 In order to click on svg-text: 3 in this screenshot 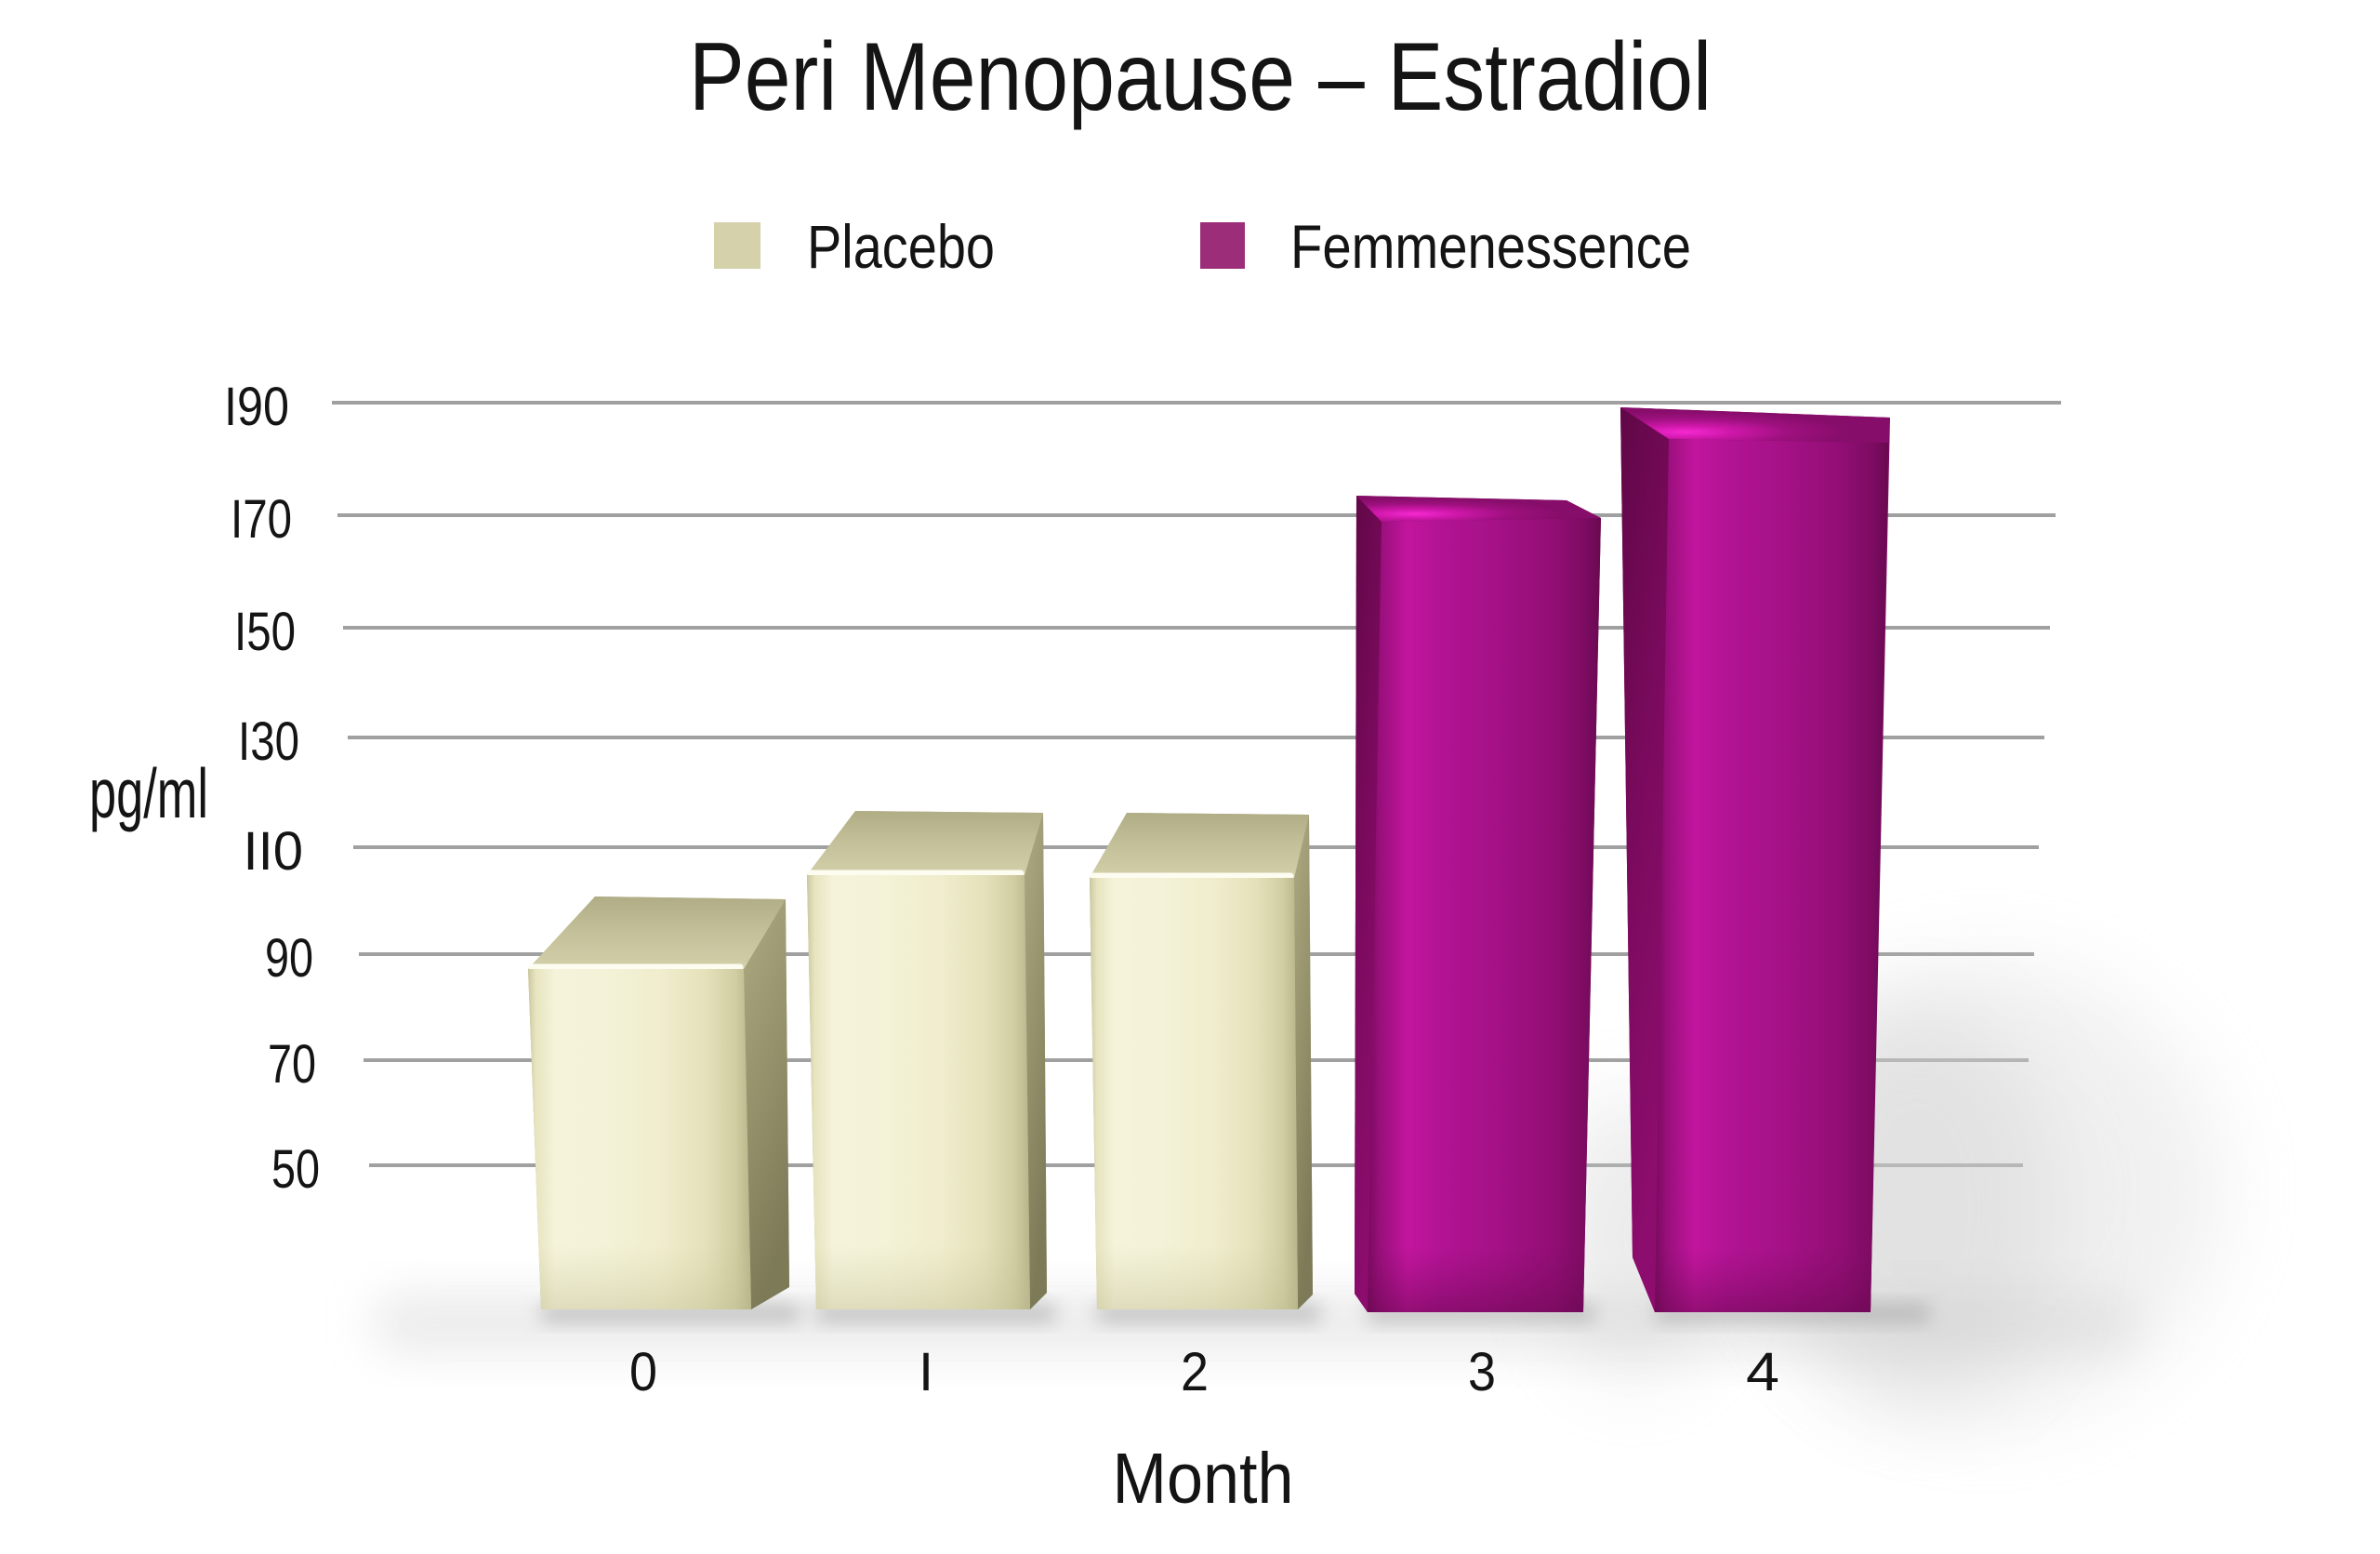, I will do `click(1482, 1372)`.